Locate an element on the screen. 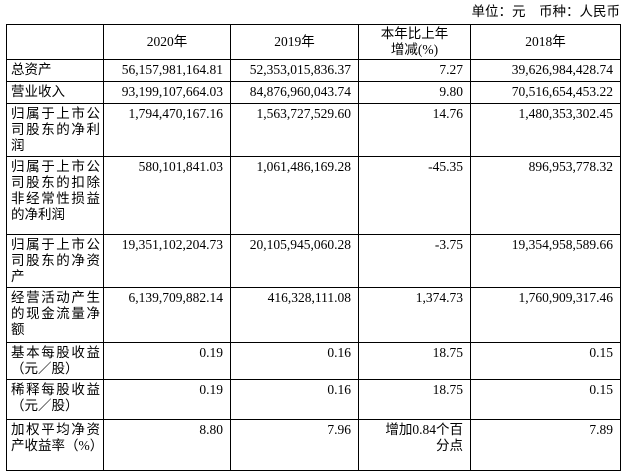 The image size is (623, 471). unit-currency-note: 单位：元 币种：人民币 is located at coordinates (546, 11).